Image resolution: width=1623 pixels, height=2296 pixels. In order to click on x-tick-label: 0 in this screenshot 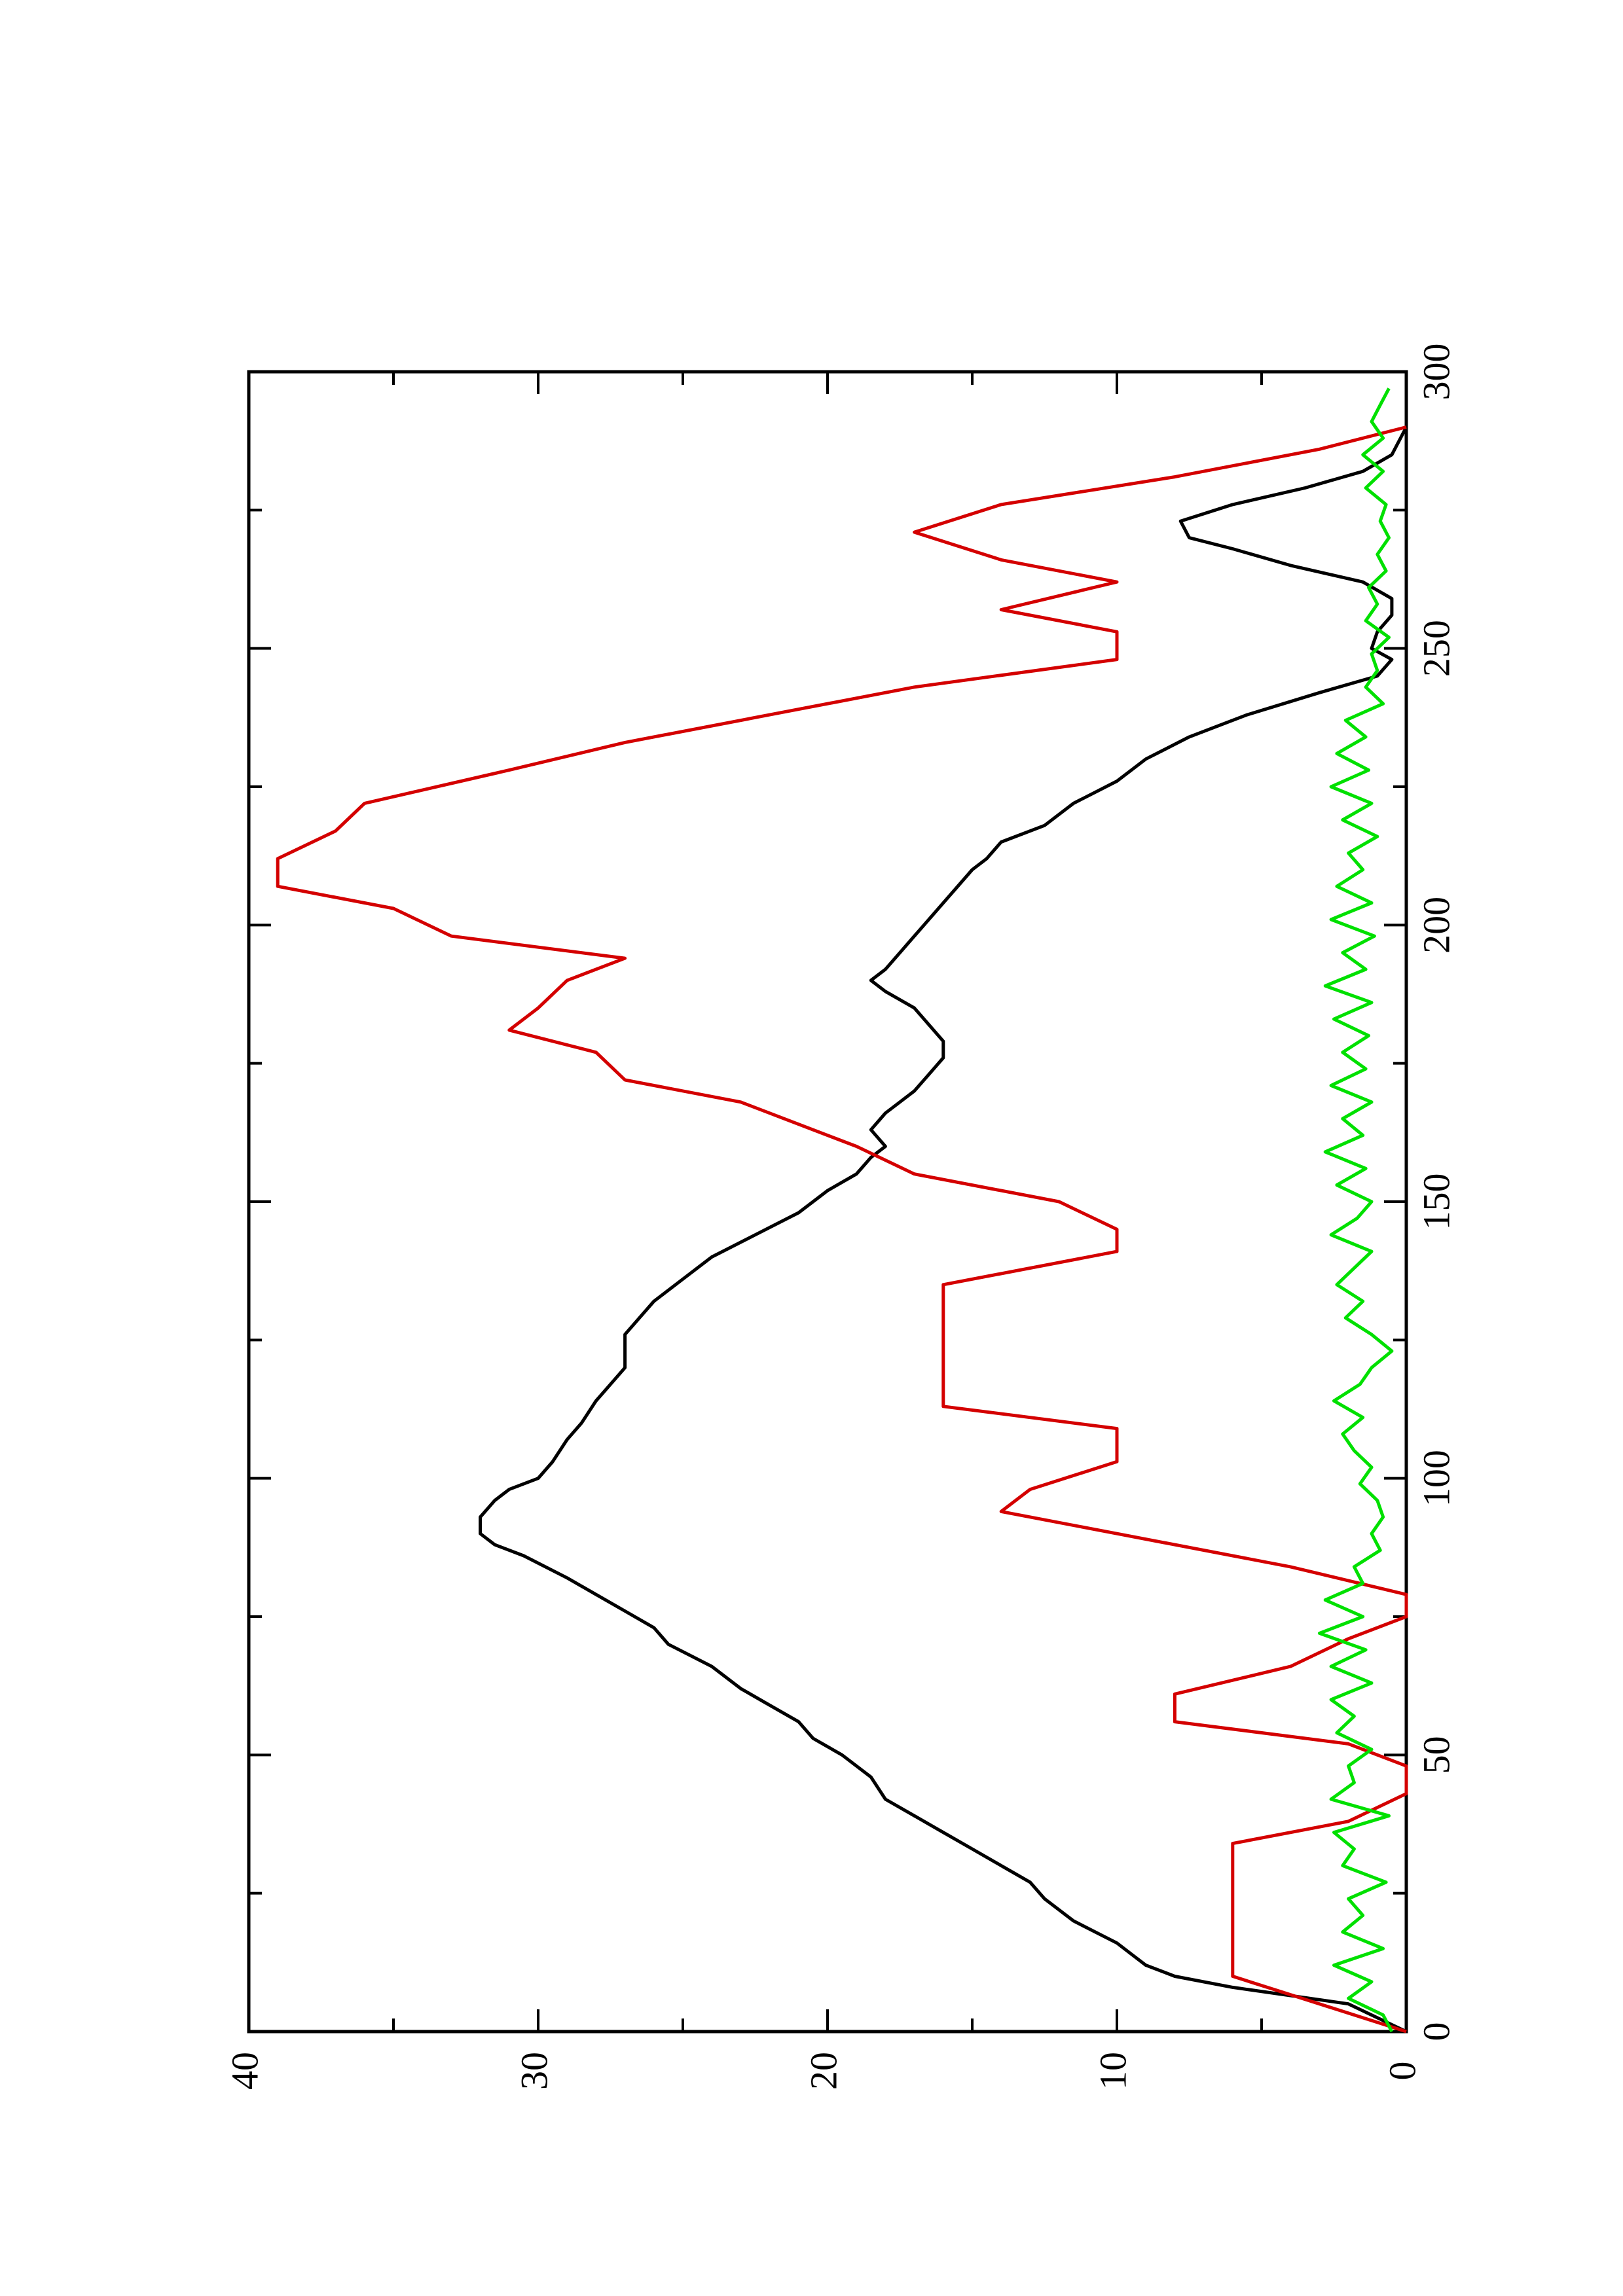, I will do `click(1436, 2031)`.